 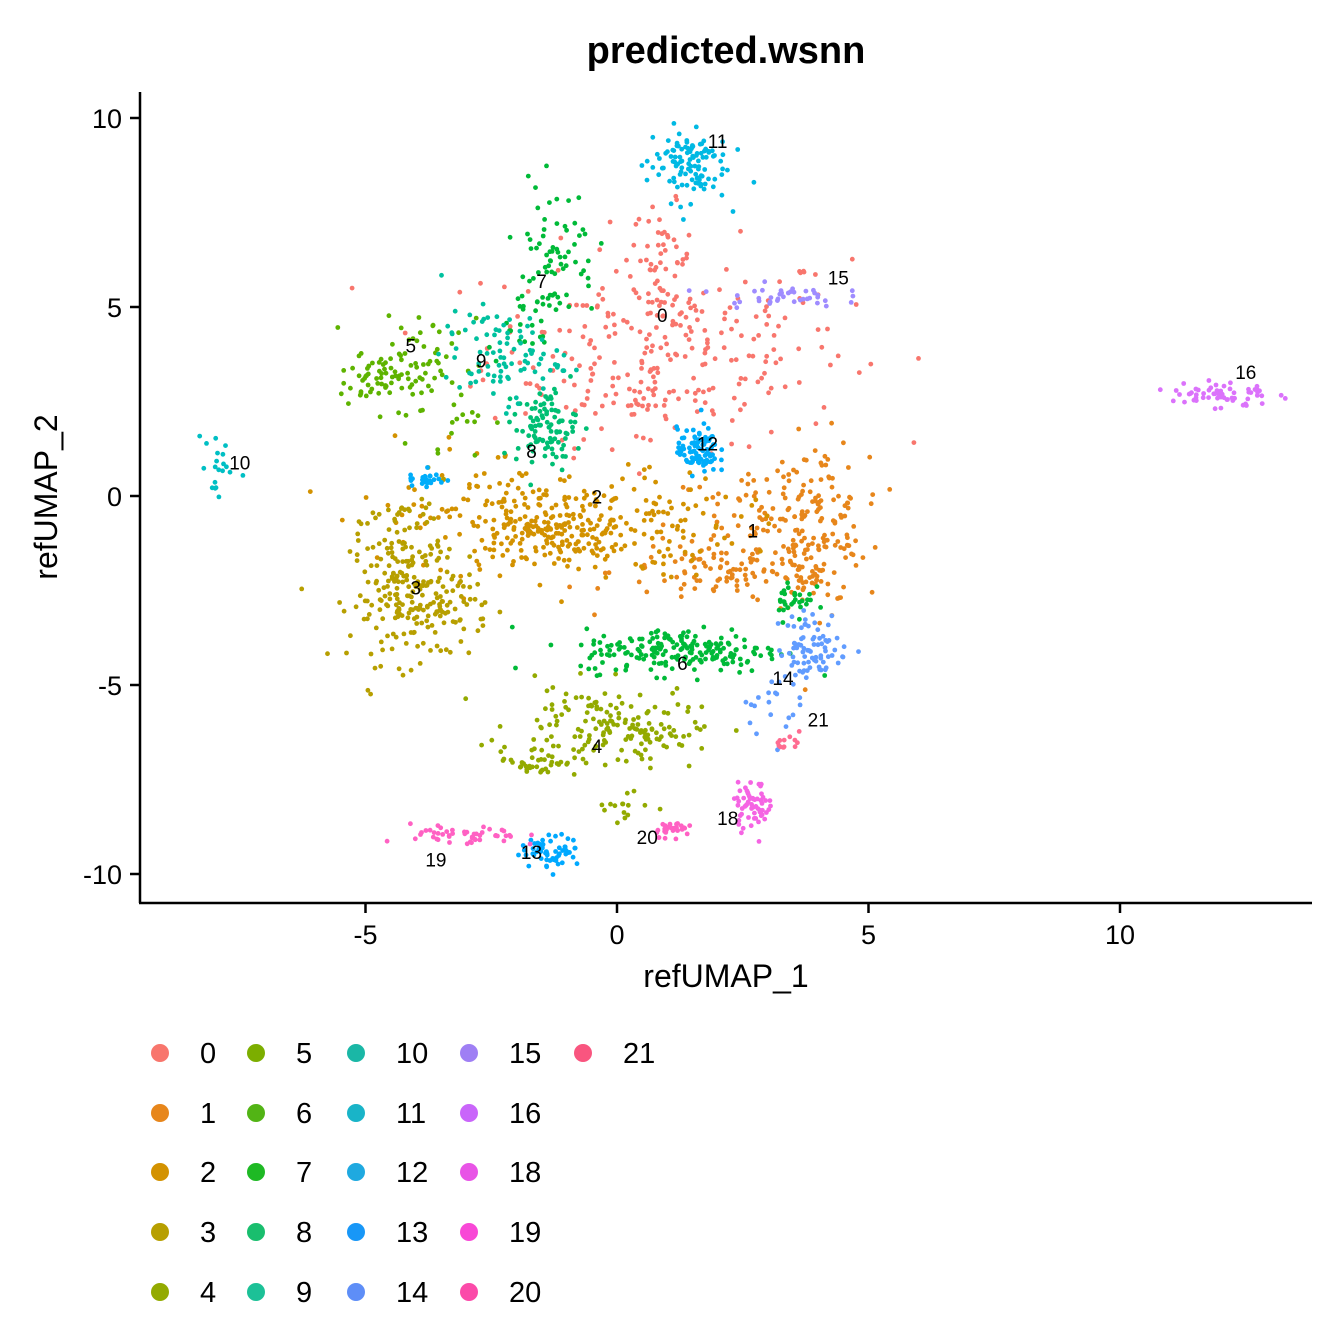 What do you see at coordinates (279, 1173) in the screenshot?
I see `legend-item-7: 7` at bounding box center [279, 1173].